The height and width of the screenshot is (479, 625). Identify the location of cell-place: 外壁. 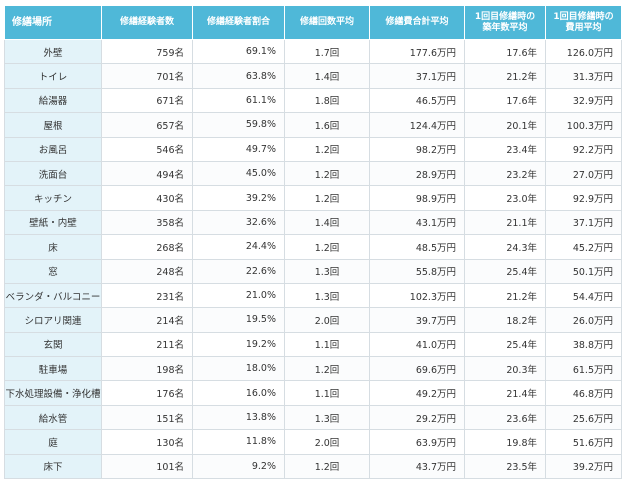
(53, 51).